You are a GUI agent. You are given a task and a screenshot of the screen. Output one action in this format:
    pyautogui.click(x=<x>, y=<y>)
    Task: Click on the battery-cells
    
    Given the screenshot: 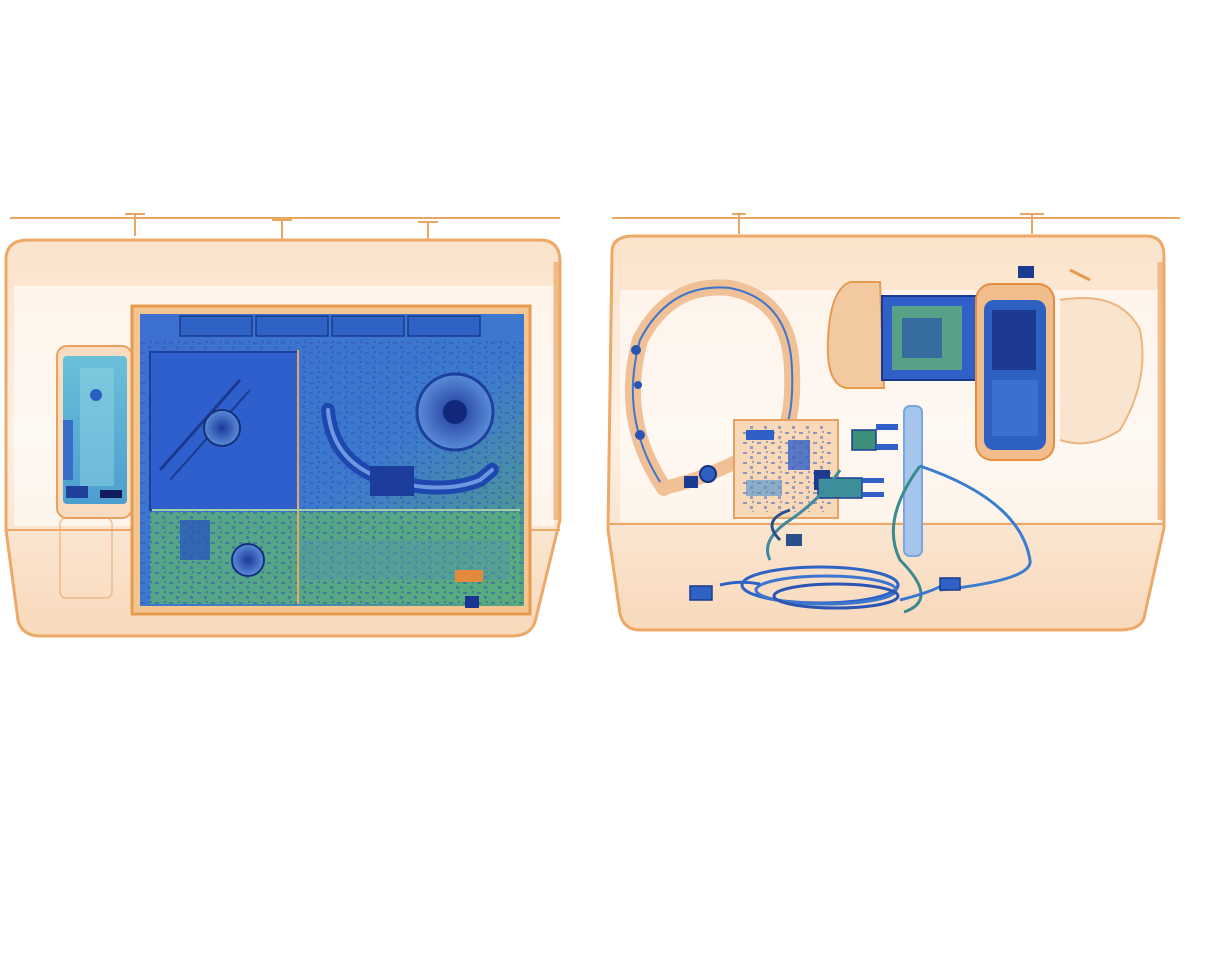 What is the action you would take?
    pyautogui.click(x=330, y=326)
    